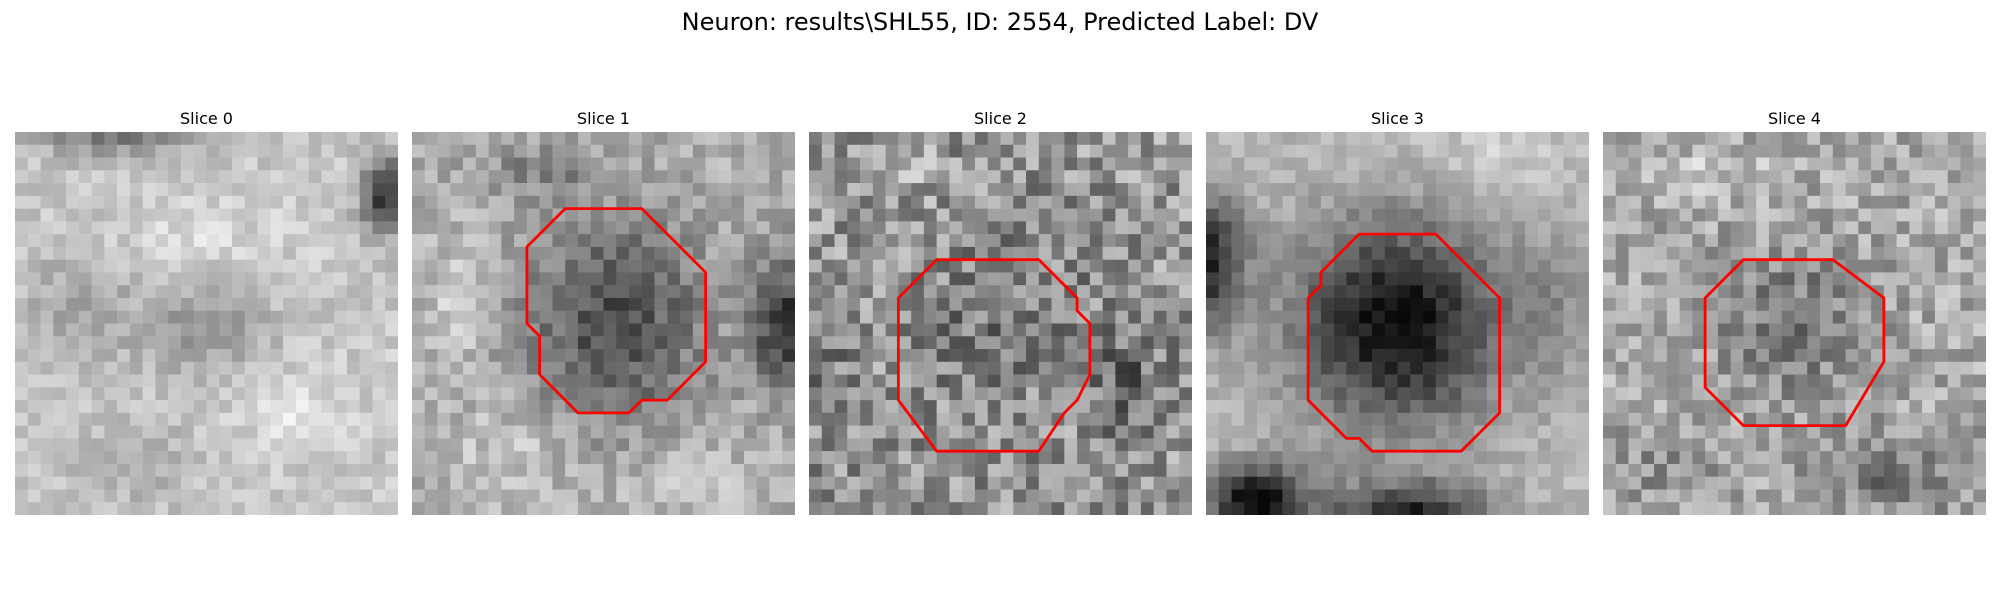 Image resolution: width=2000 pixels, height=600 pixels. I want to click on roi-contour, so click(994, 355).